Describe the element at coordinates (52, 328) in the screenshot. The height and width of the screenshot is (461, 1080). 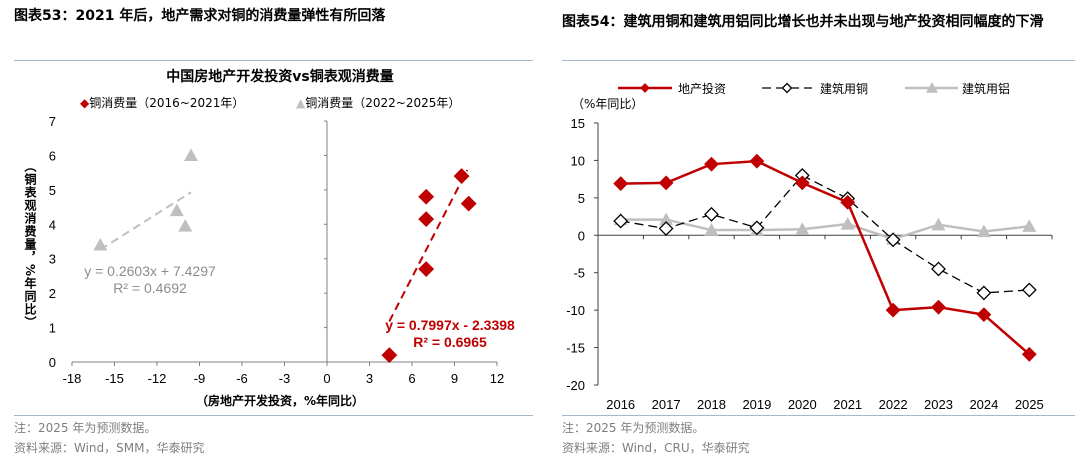
I see `y-tick-label: 1` at that location.